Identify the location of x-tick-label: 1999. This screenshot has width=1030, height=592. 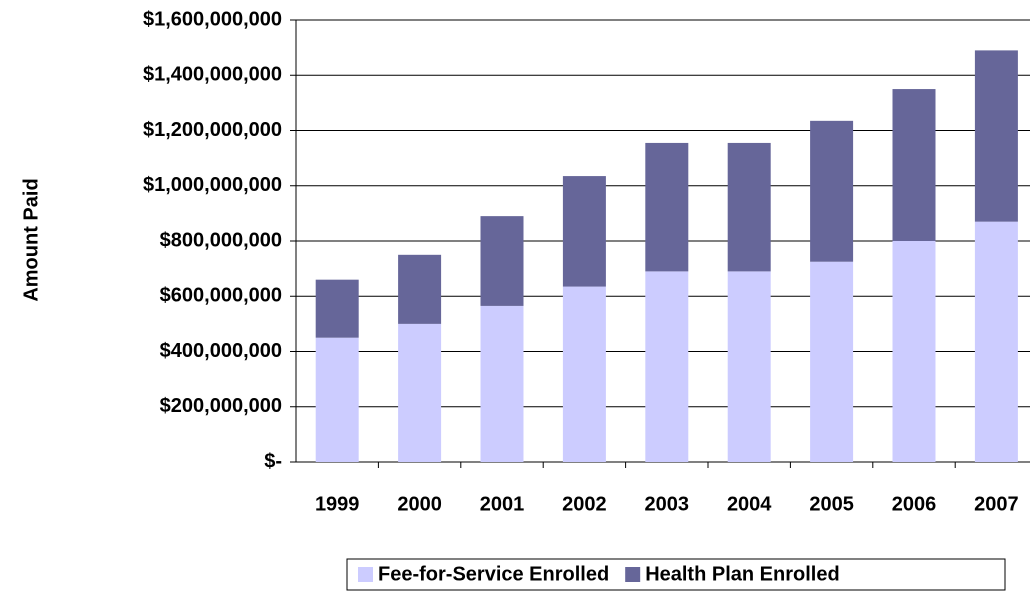
(337, 504).